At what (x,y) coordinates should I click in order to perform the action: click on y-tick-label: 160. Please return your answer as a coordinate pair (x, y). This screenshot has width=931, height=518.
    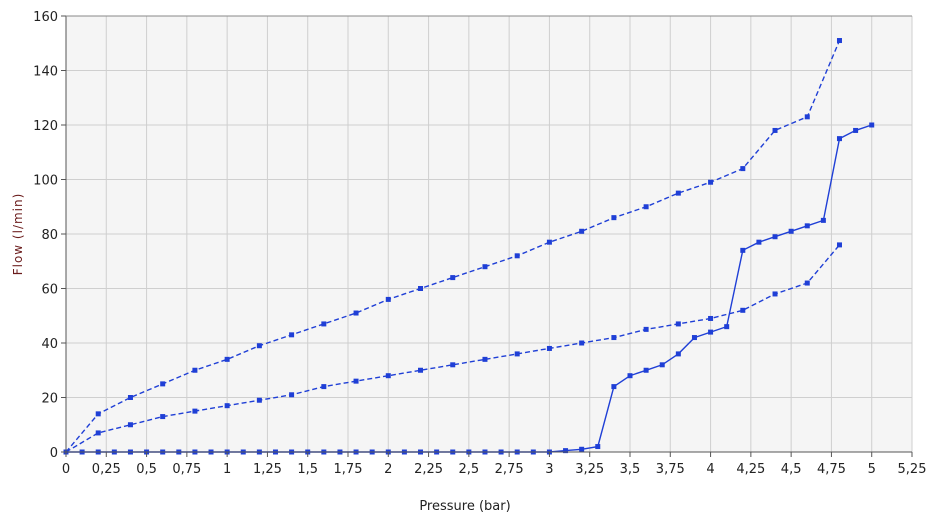
    Looking at the image, I should click on (45, 17).